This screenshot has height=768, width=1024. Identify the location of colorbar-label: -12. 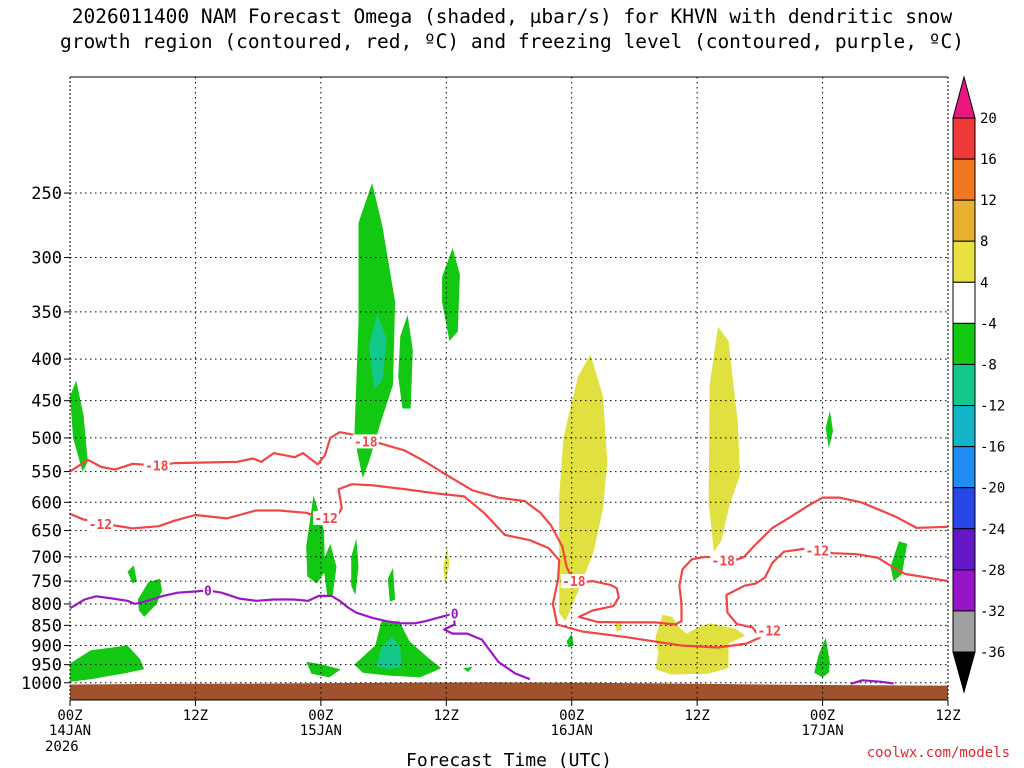
(992, 407).